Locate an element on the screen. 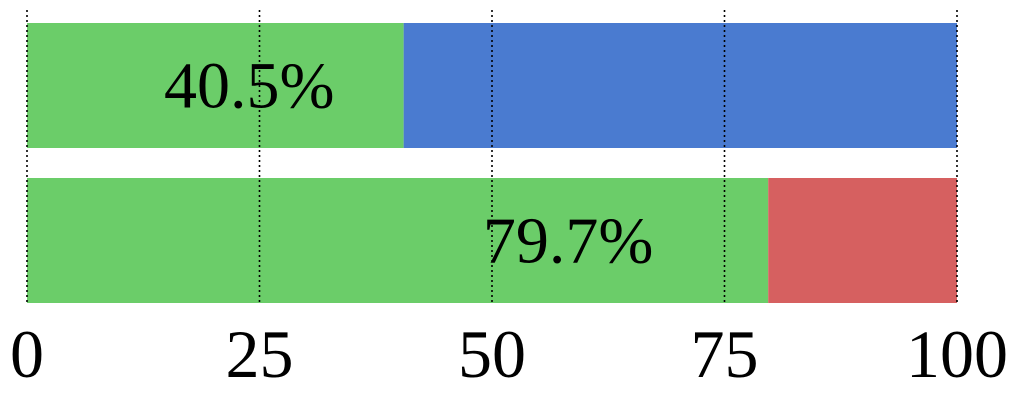 Image resolution: width=1019 pixels, height=400 pixels. x-tick-label-25: 25 is located at coordinates (260, 354).